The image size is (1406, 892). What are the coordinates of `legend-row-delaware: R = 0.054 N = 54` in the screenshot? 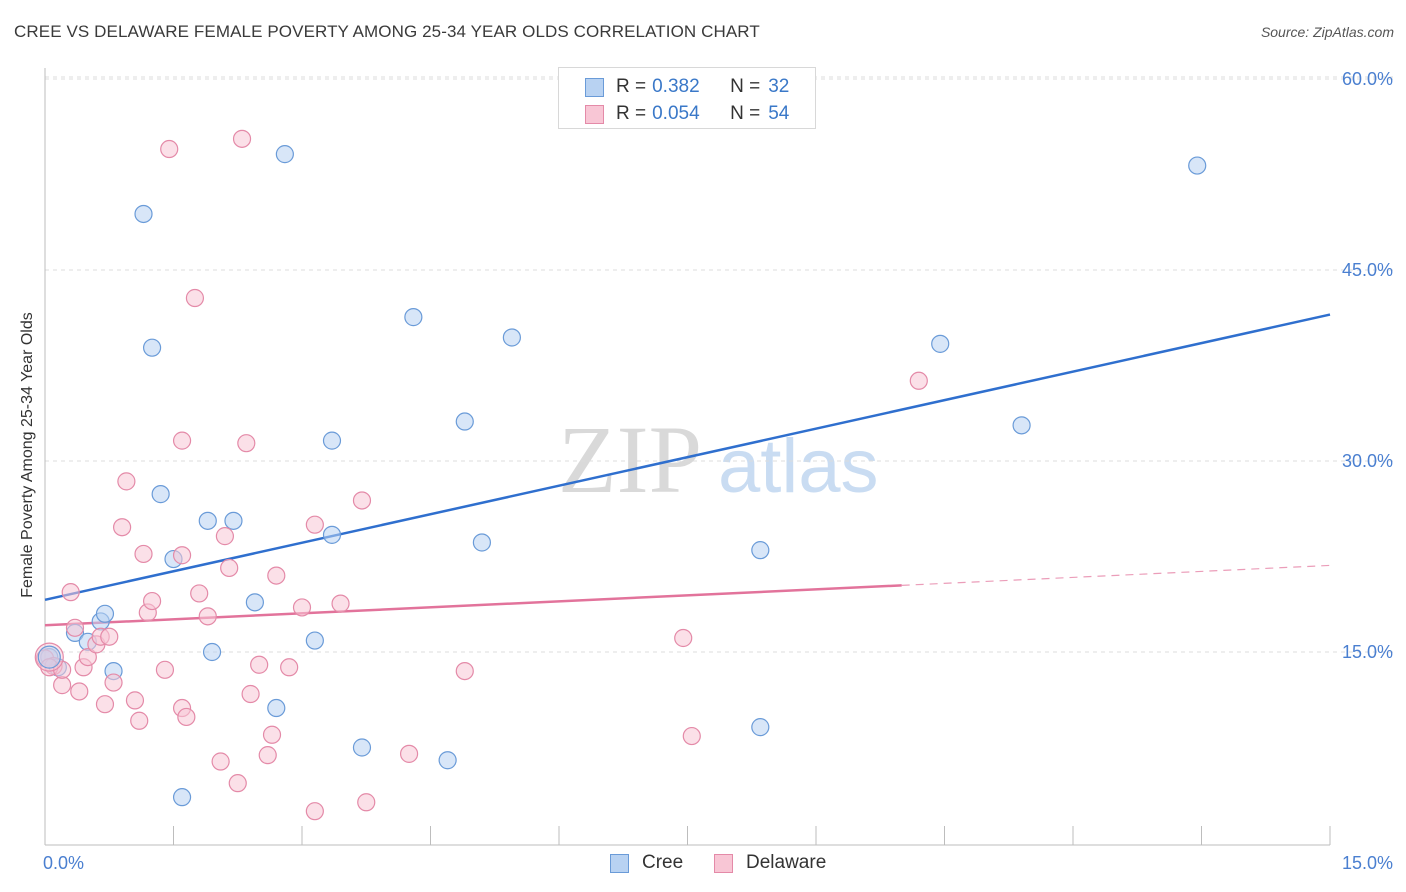 It's located at (687, 114).